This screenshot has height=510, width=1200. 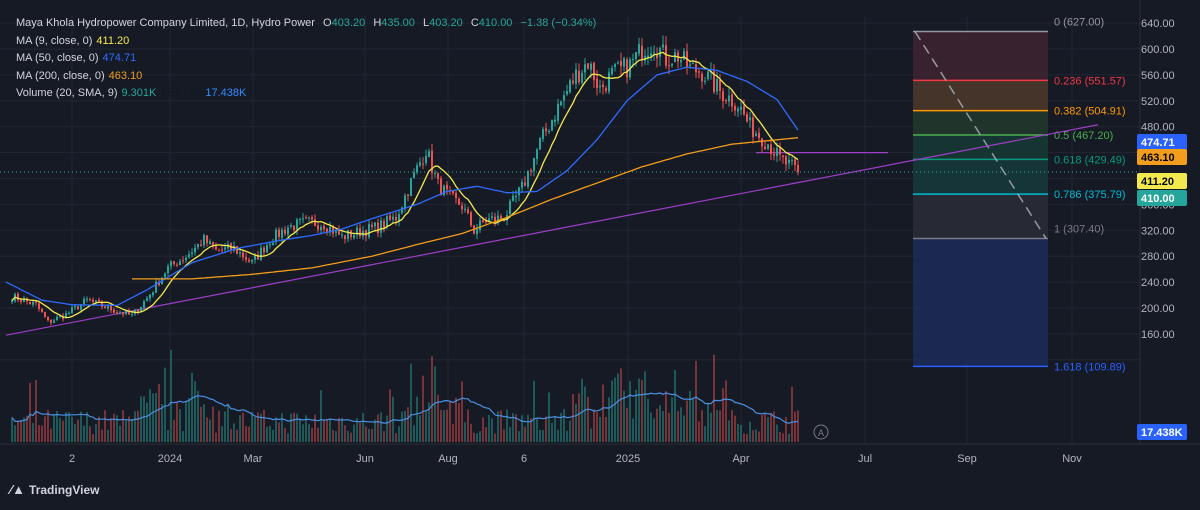 I want to click on legend-volume: Volume (20, SMA, 9) 9.301K 15.879K 17.438K, so click(x=131, y=93).